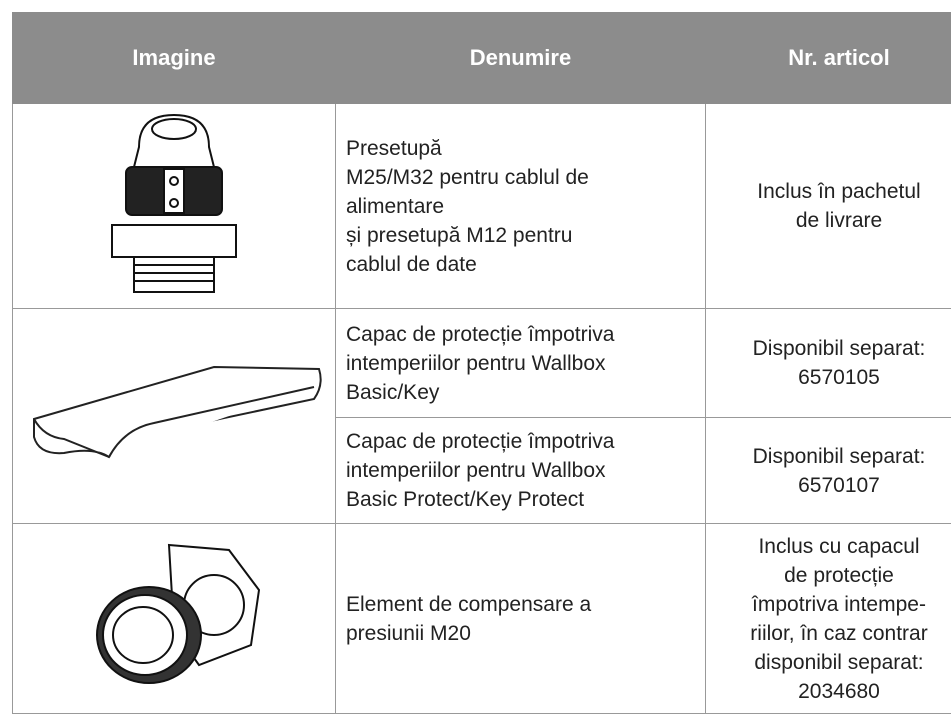  What do you see at coordinates (520, 148) in the screenshot?
I see `name-line: Presetupă` at bounding box center [520, 148].